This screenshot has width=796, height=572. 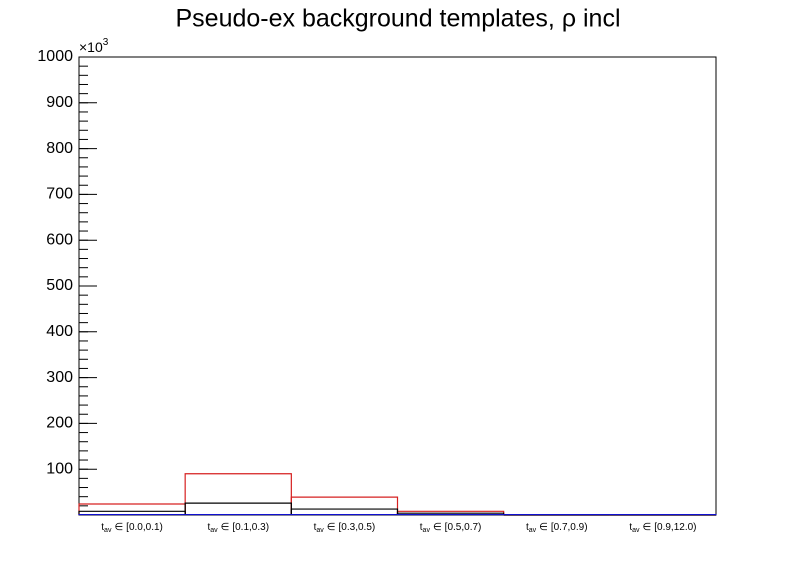 I want to click on chart-title: Pseudo-ex background templates, ρ incl, so click(x=397, y=19).